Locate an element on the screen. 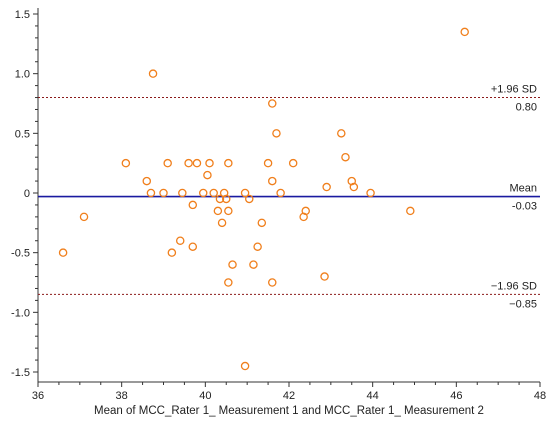 This screenshot has width=550, height=422. mean-value: -0.03 is located at coordinates (524, 207).